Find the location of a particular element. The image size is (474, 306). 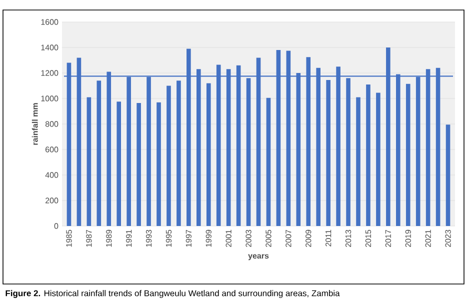

x-tick-label: 1995 is located at coordinates (169, 238).